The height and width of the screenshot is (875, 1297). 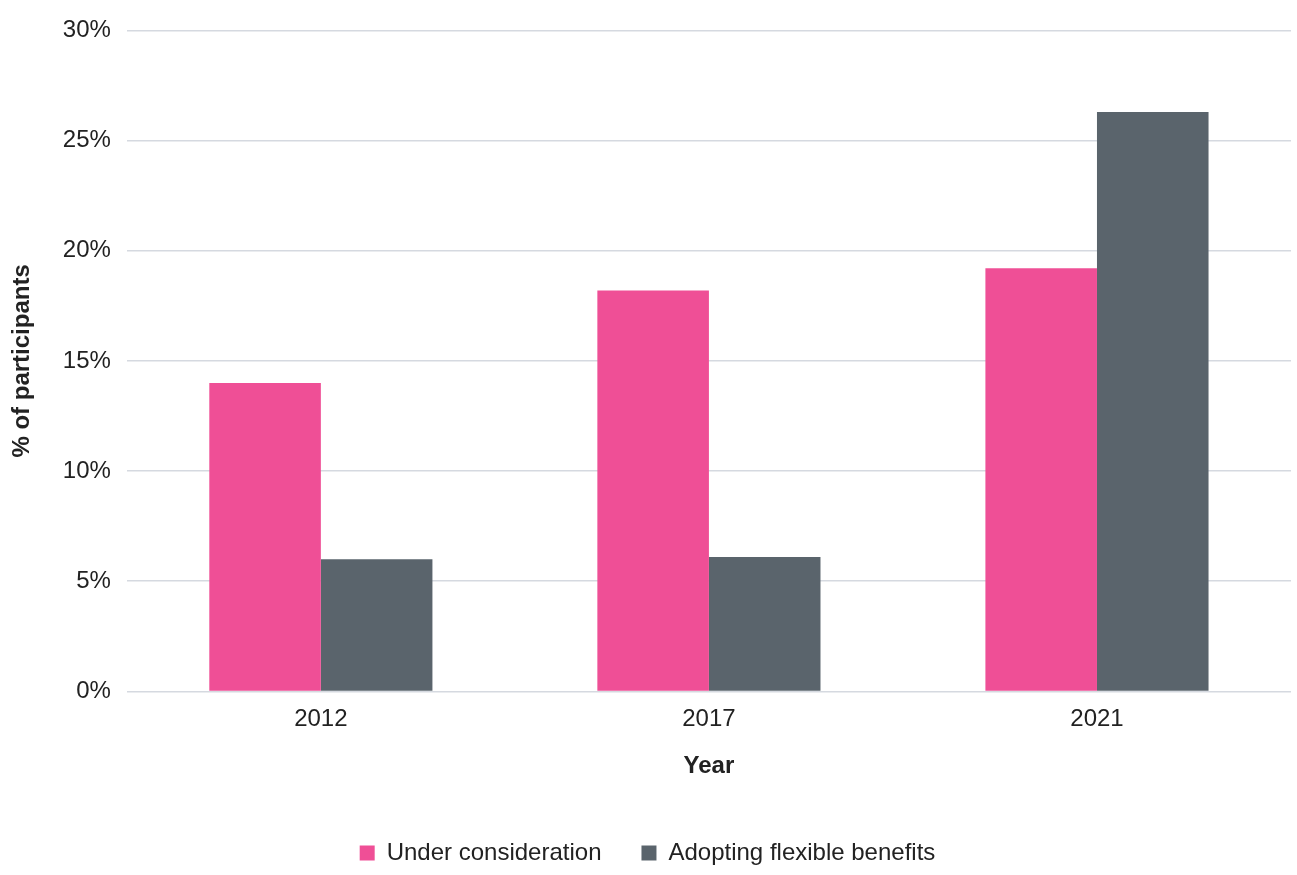 What do you see at coordinates (21, 361) in the screenshot?
I see `y-axis-title: % of participants` at bounding box center [21, 361].